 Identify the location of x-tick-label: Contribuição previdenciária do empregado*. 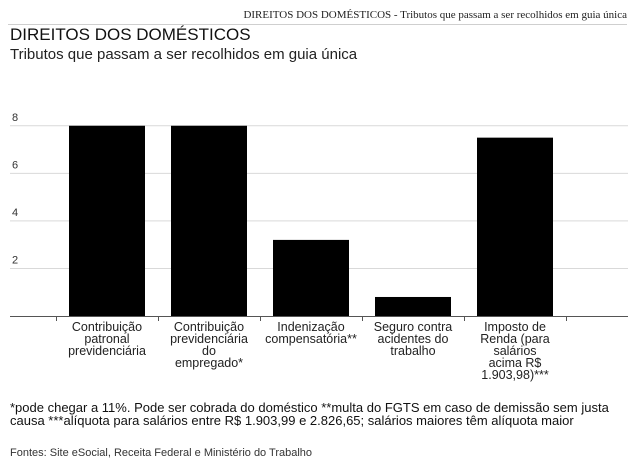
(209, 345).